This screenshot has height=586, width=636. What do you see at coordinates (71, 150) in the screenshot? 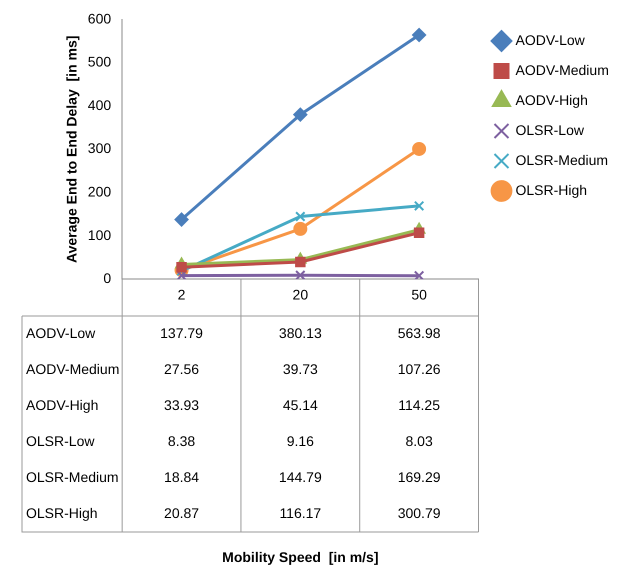
I see `y-axis-title: Average End to End Delay [in ms]` at bounding box center [71, 150].